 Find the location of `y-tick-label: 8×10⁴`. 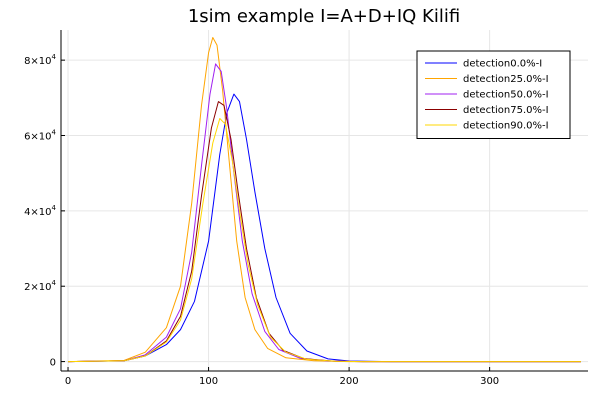

y-tick-label: 8×10⁴ is located at coordinates (40, 60).